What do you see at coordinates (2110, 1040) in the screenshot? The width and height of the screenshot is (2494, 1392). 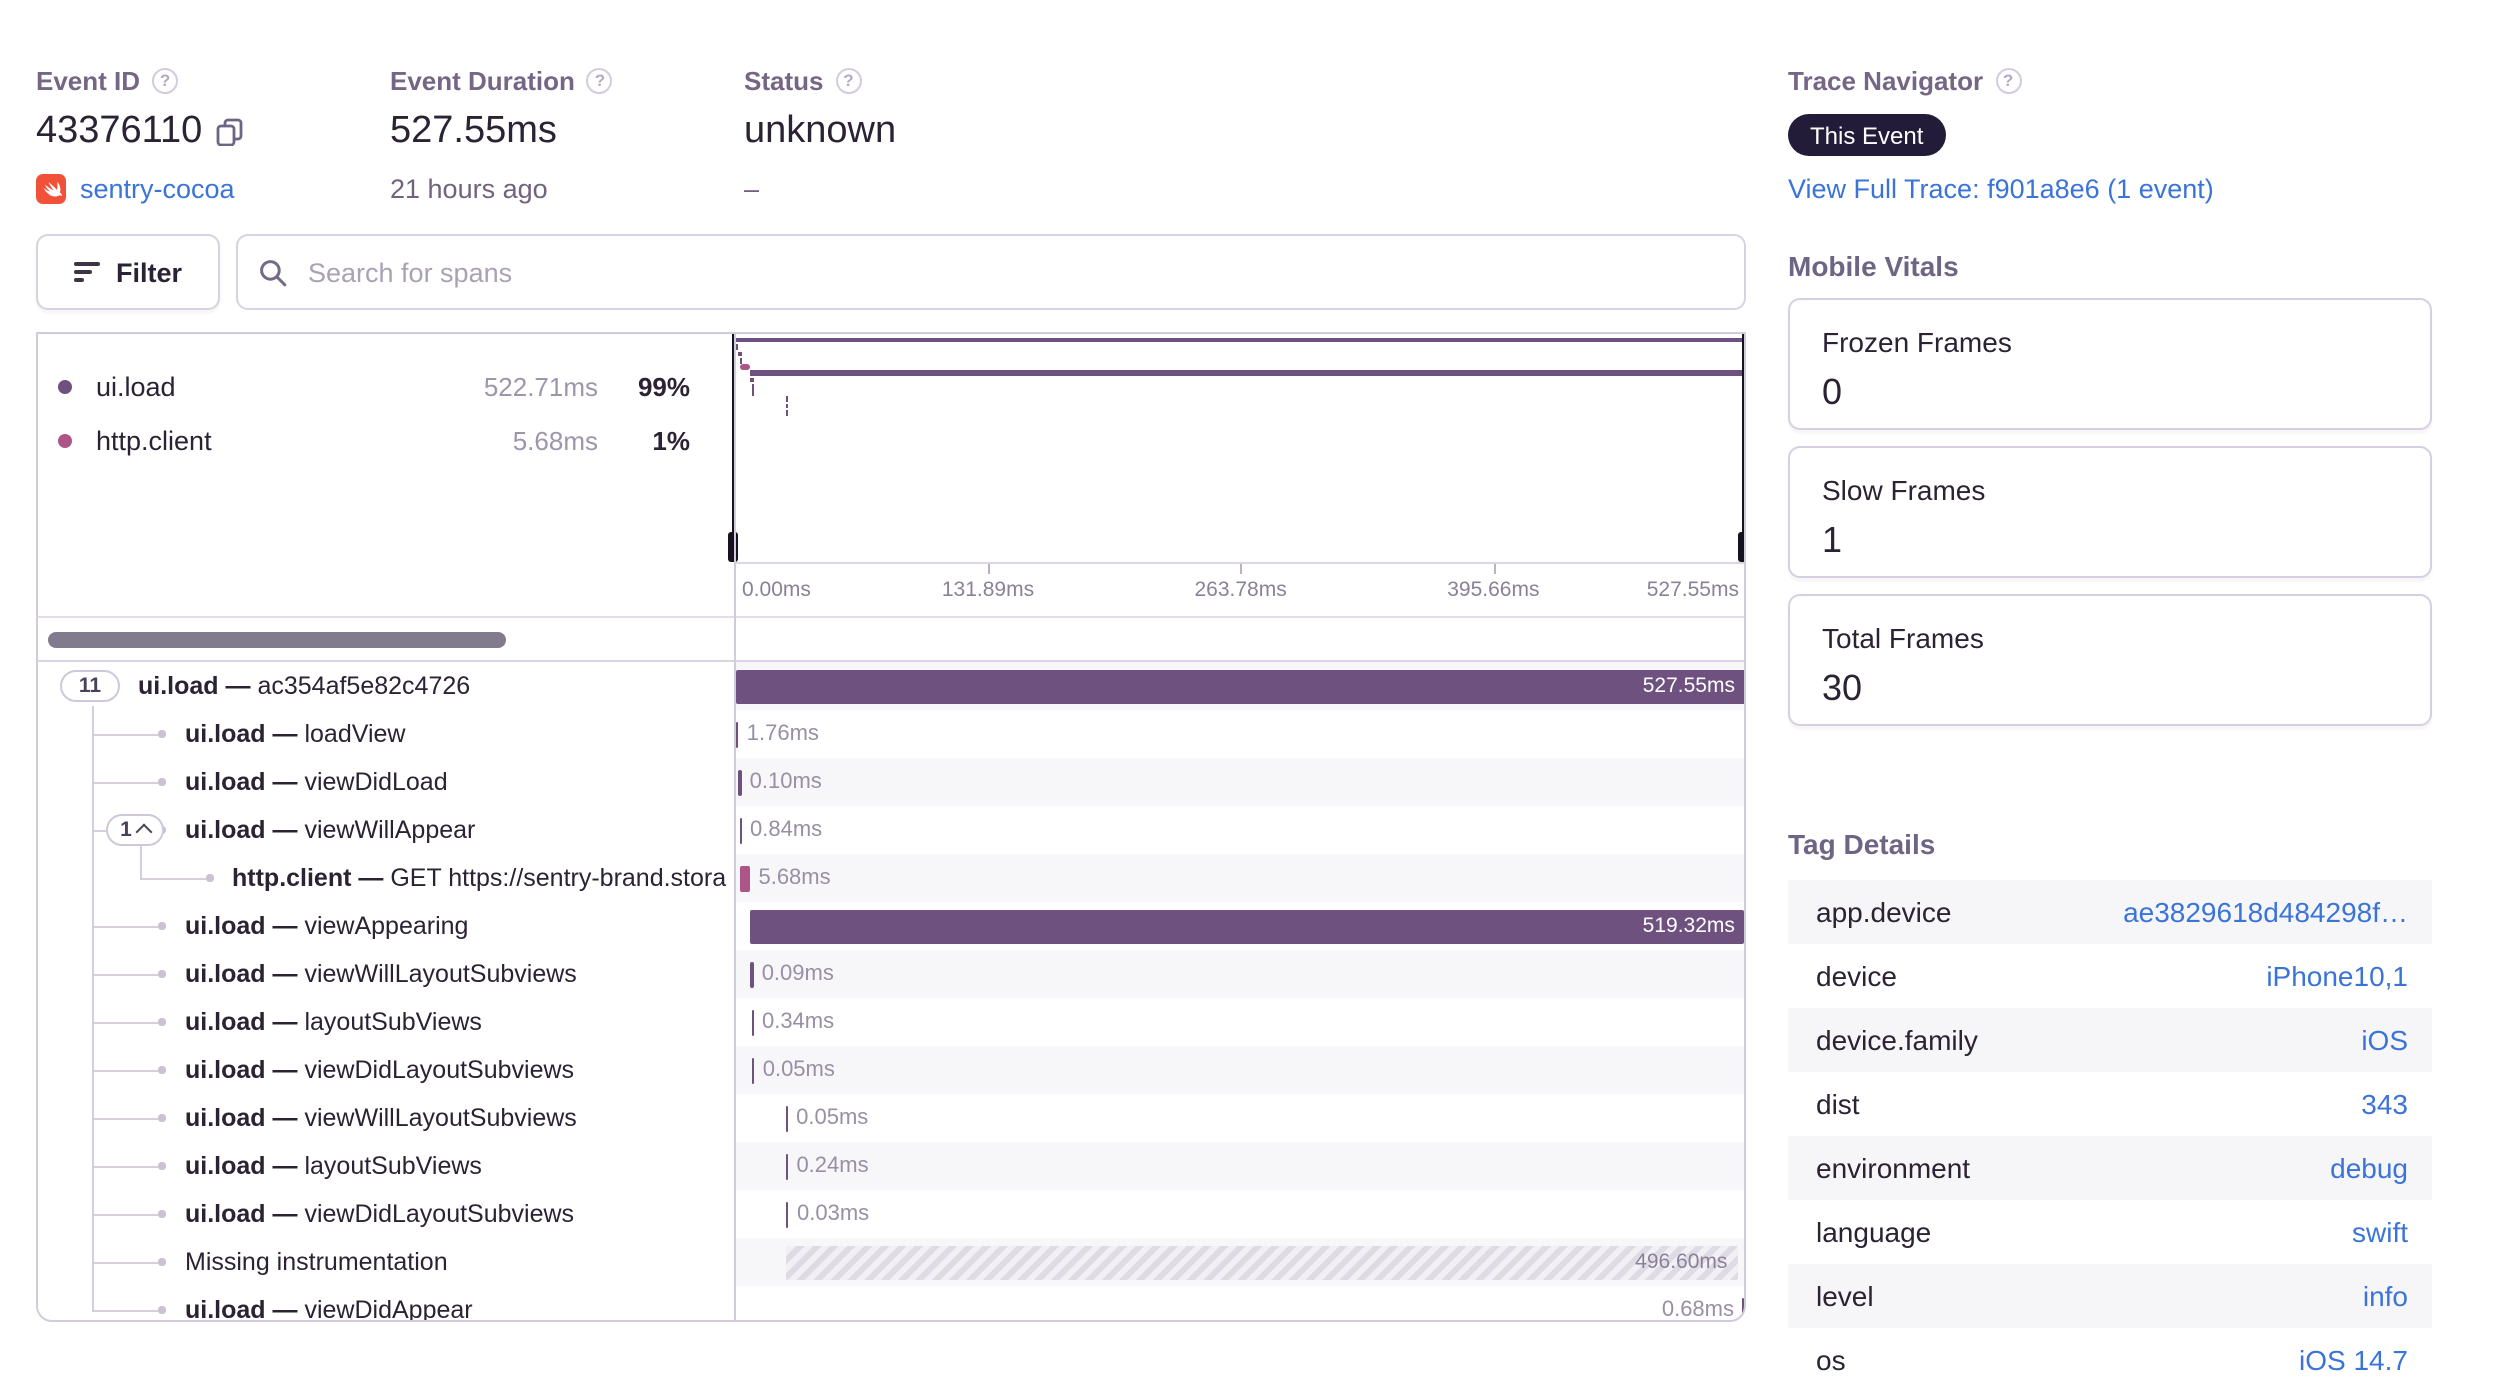 I see `tag-row: device.family iOS` at bounding box center [2110, 1040].